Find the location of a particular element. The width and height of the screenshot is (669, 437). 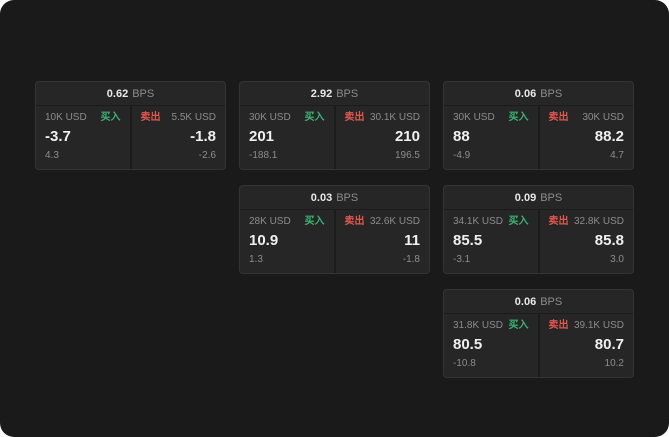

buy-size: 31.8K USD is located at coordinates (478, 325).